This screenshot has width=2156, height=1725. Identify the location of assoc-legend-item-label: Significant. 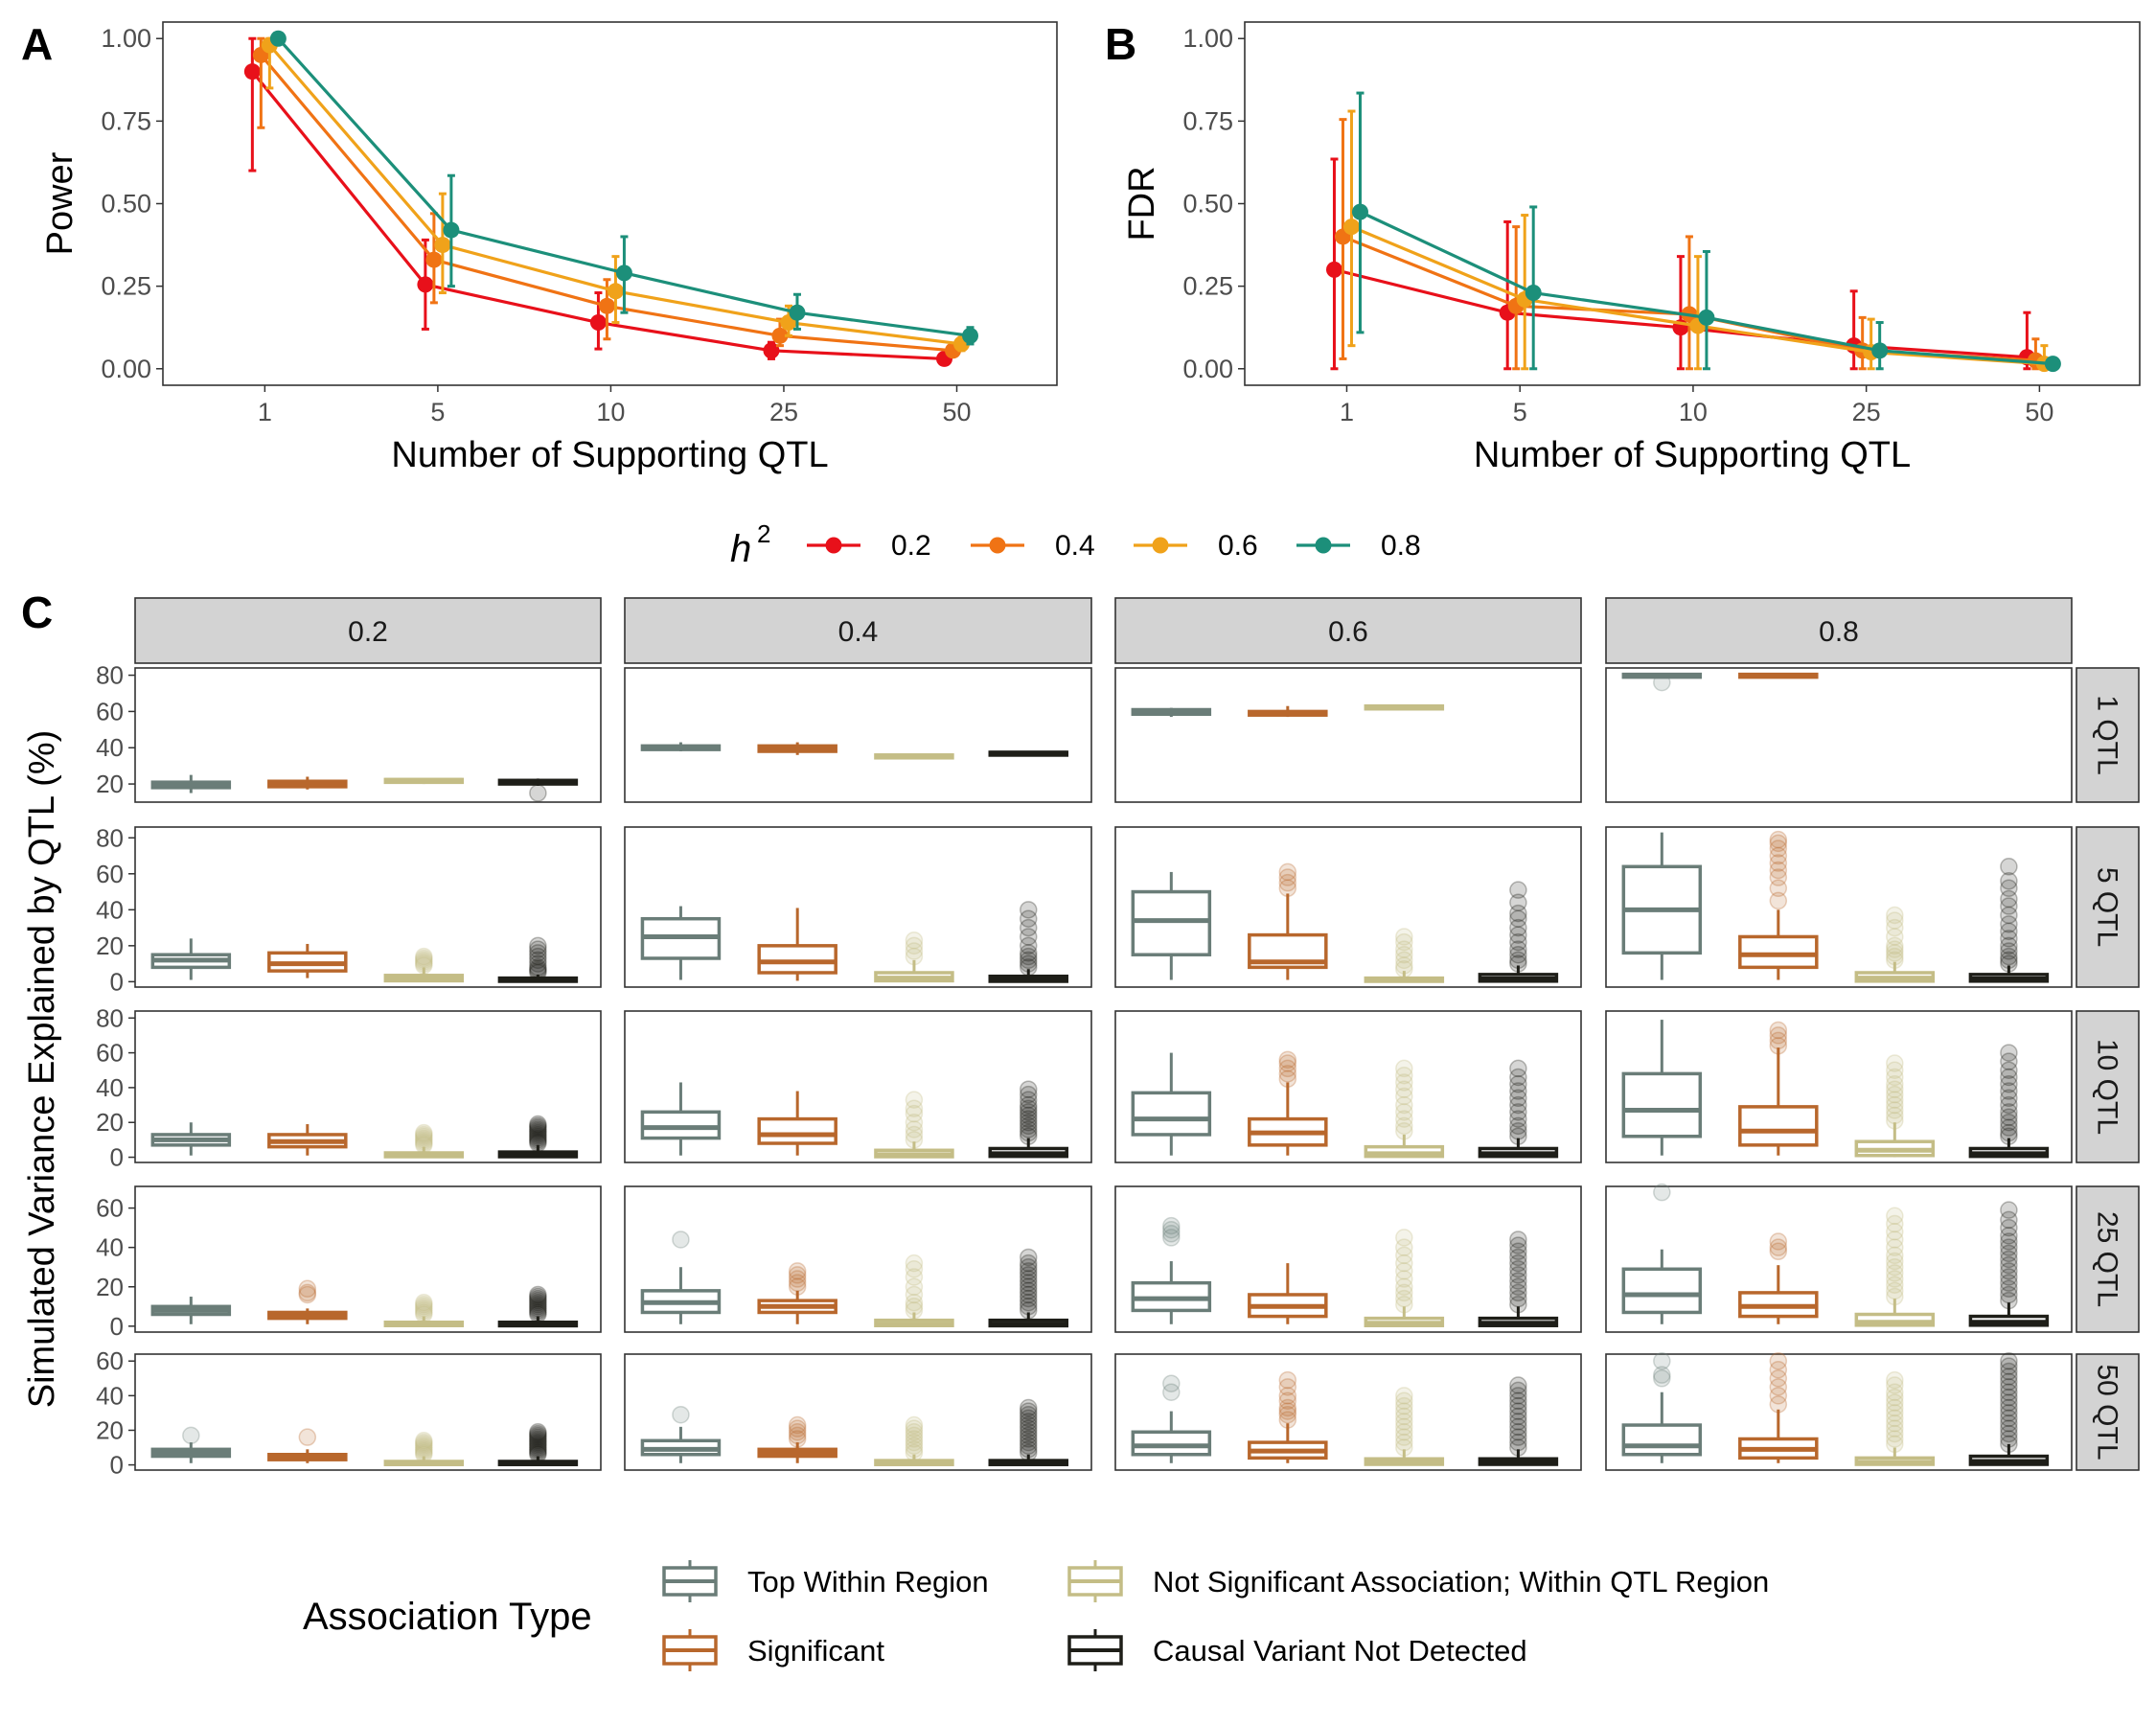
(815, 1651).